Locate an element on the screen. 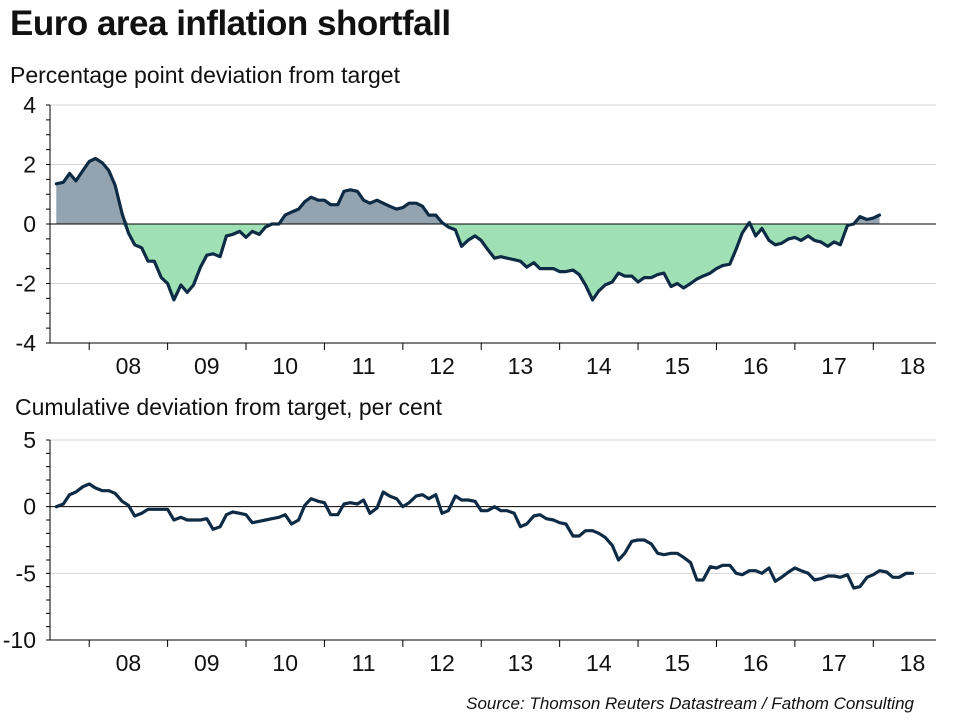  deviation-x-tick-label: 15 is located at coordinates (677, 366).